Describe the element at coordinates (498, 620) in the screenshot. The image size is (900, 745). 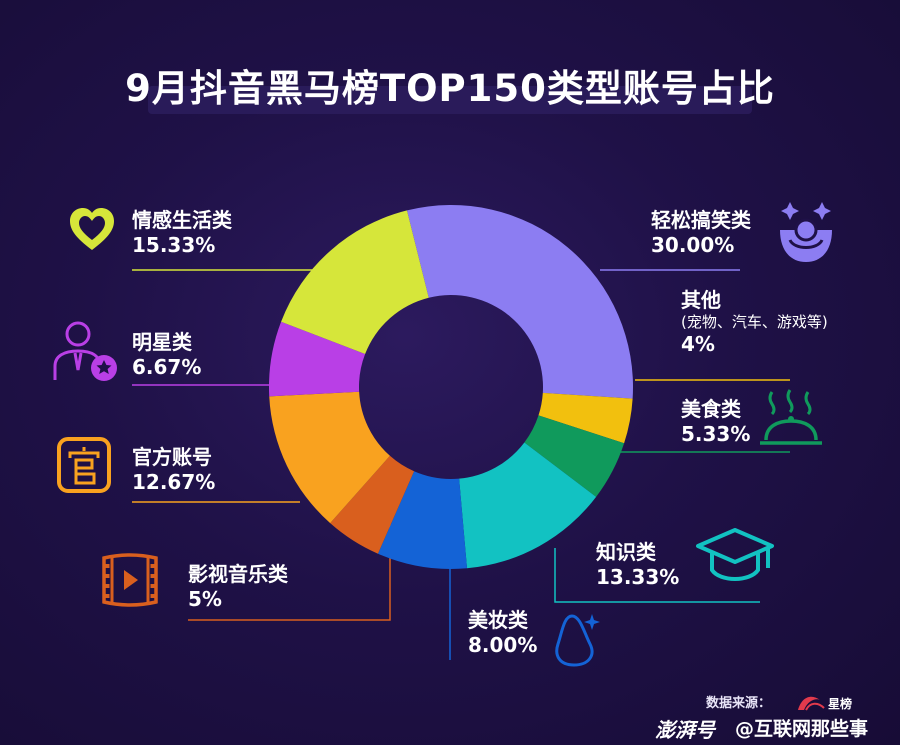
I see `label-name: 美妆类` at that location.